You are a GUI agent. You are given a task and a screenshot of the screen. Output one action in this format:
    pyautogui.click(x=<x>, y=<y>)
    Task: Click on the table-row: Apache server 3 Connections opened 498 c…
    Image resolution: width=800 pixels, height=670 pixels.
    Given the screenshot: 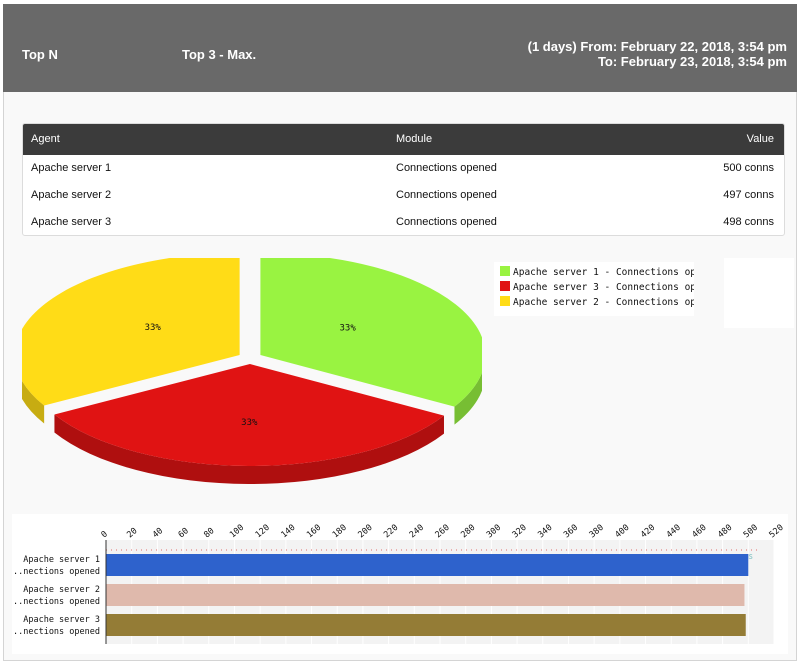 What is the action you would take?
    pyautogui.click(x=403, y=222)
    